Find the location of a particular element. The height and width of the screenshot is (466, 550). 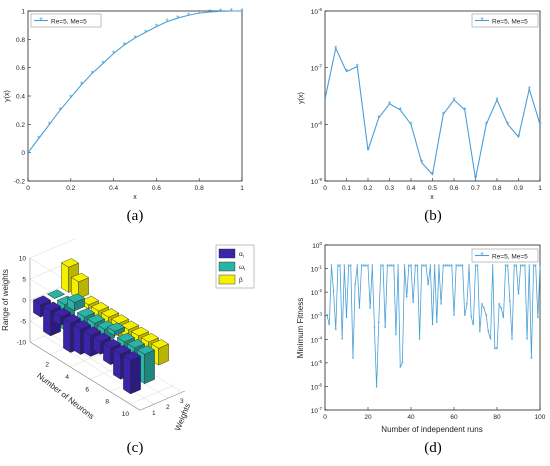

axes-frame-a is located at coordinates (135, 96).